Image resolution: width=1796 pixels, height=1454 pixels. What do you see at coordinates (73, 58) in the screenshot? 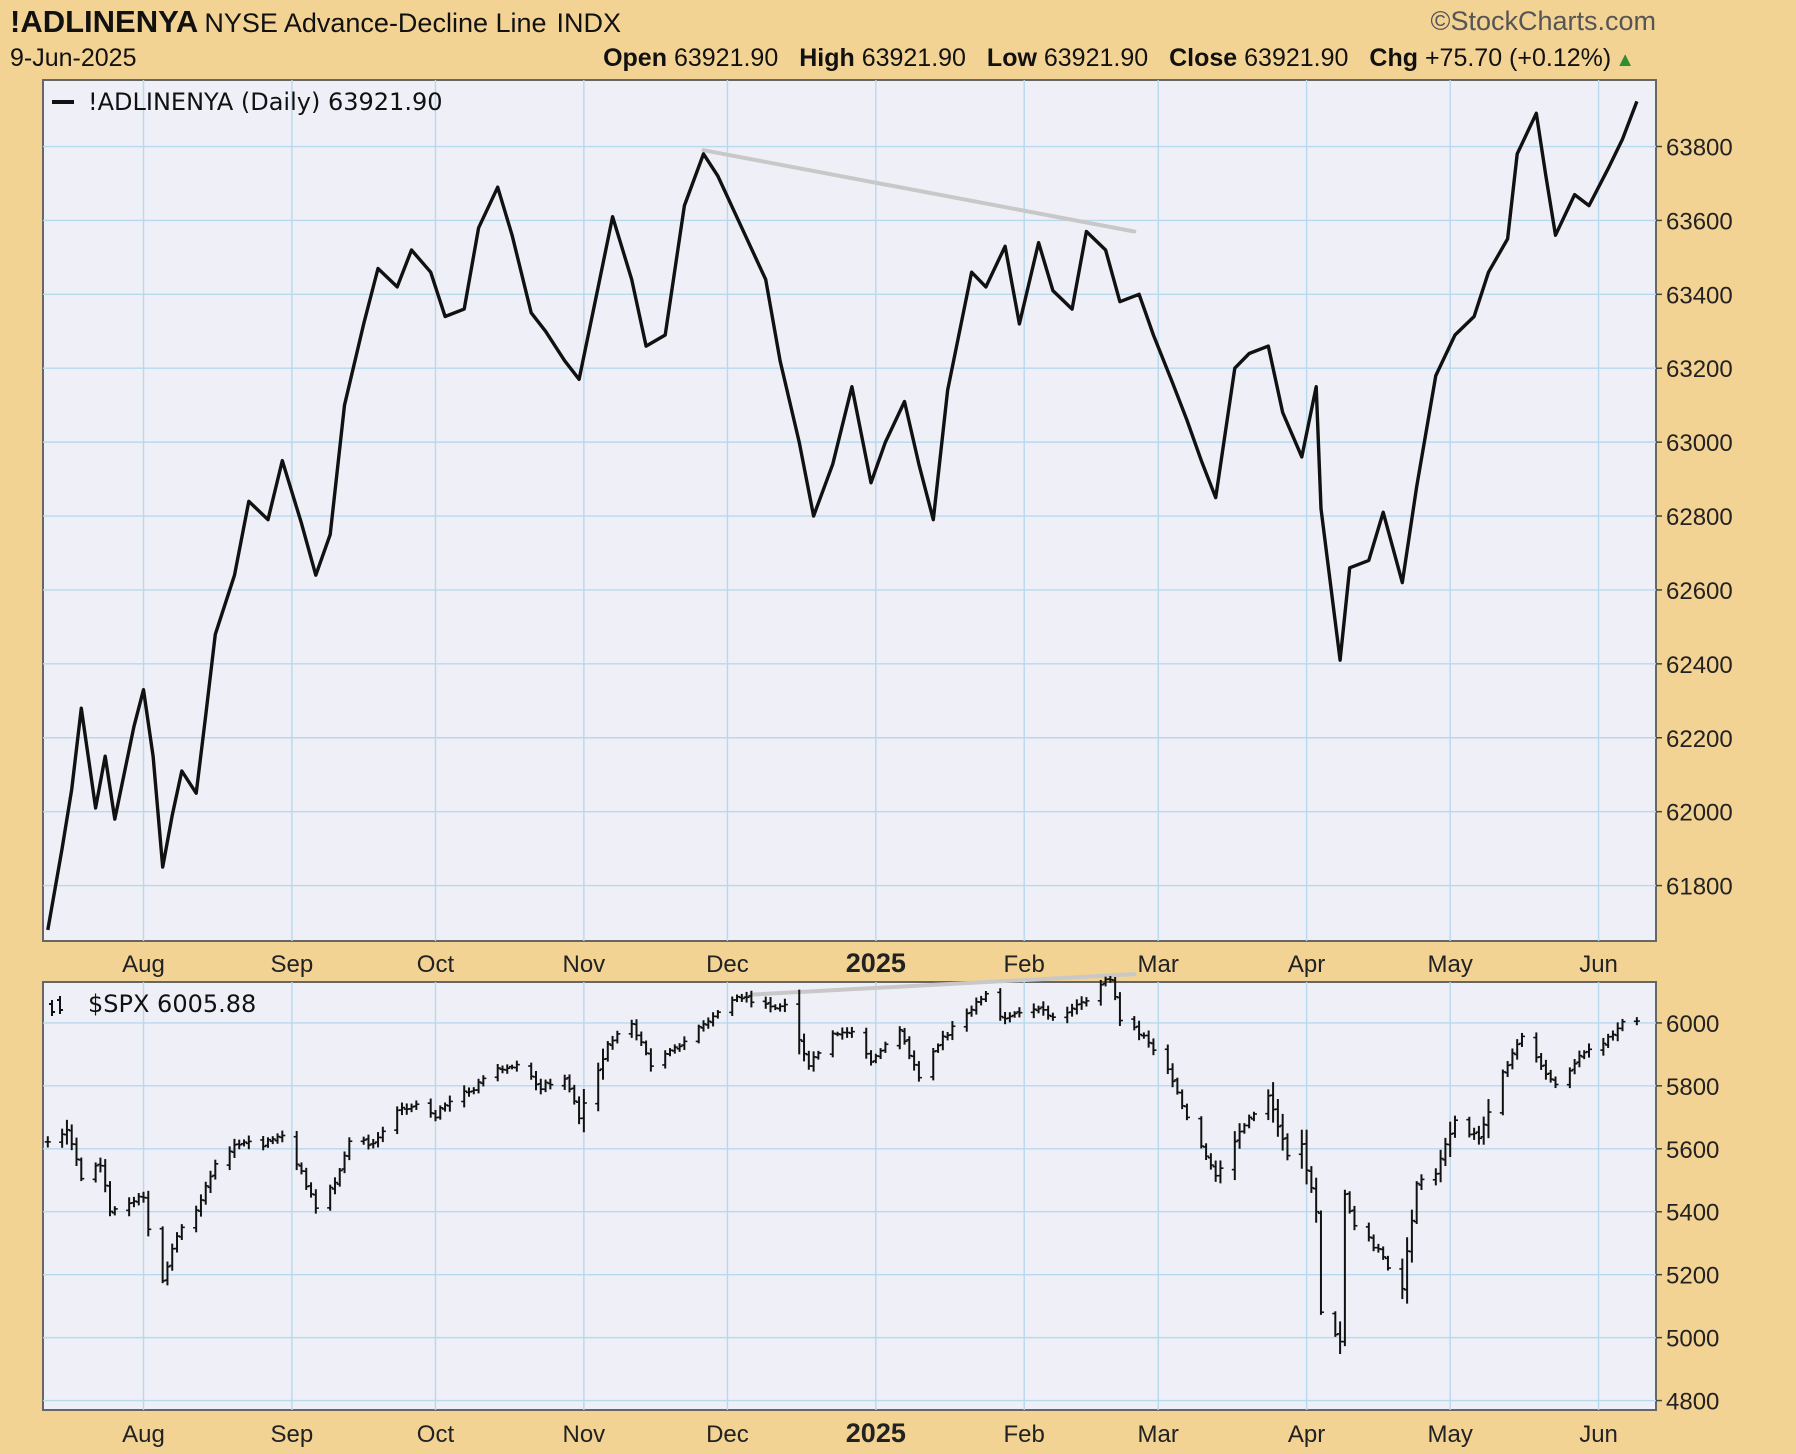
I see `quote-date: 9-Jun-2025` at bounding box center [73, 58].